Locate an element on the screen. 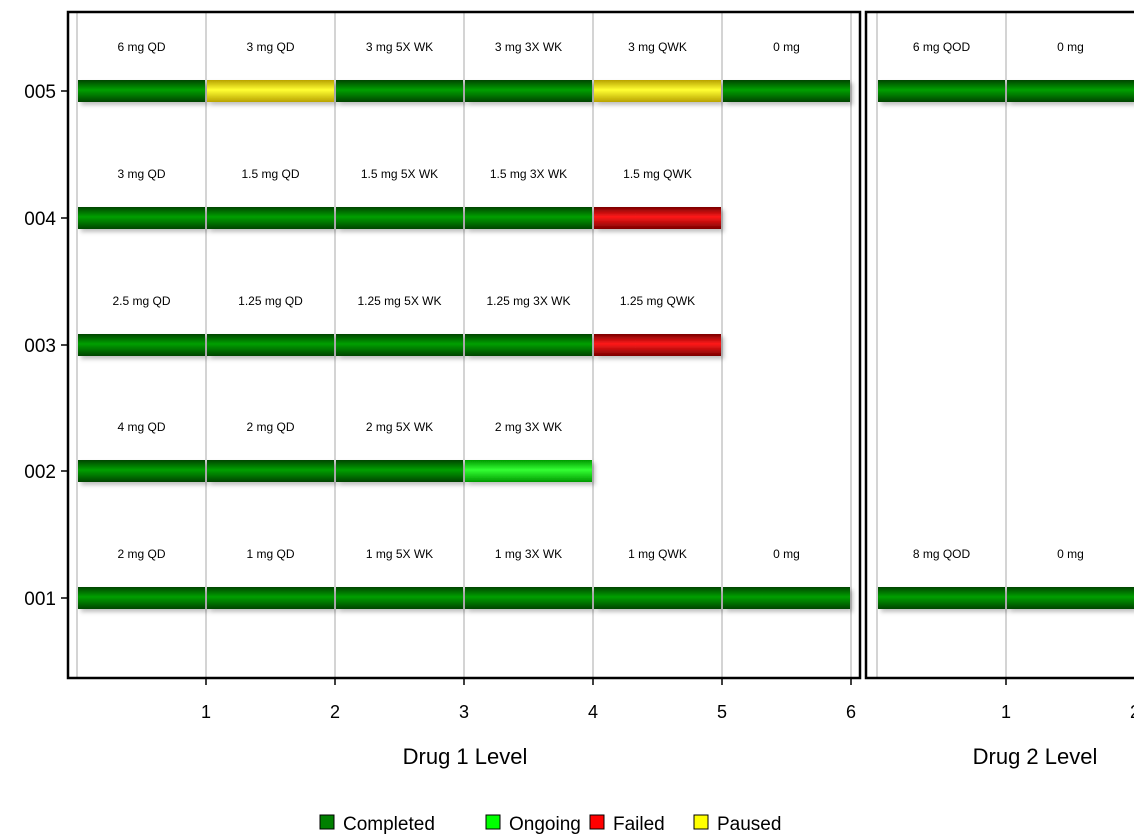 This screenshot has height=839, width=1134. legend-label-paused: Paused is located at coordinates (749, 824).